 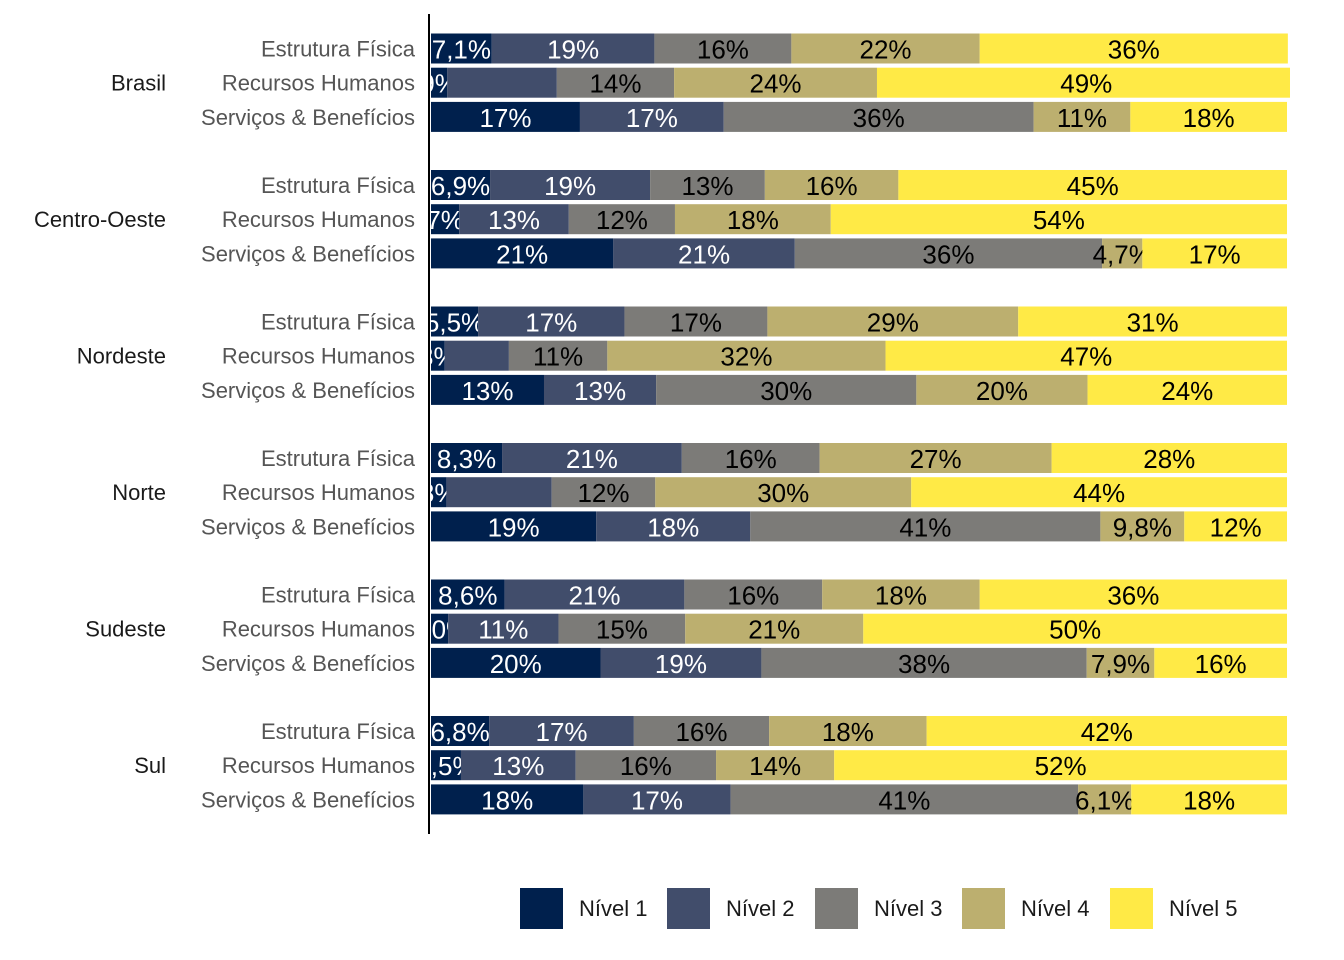 I want to click on segment-value-label: 31%, so click(x=1153, y=323).